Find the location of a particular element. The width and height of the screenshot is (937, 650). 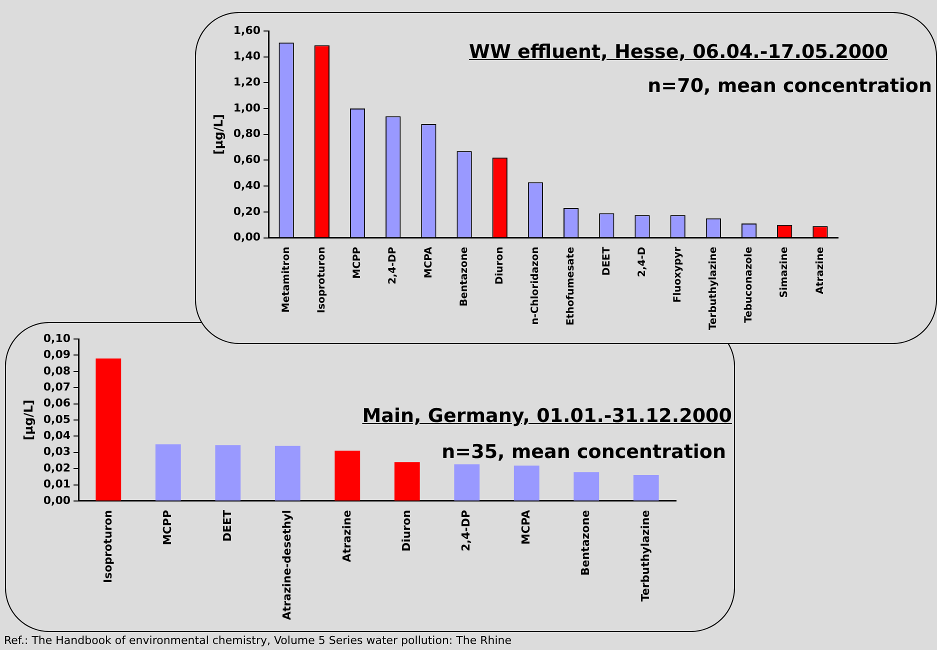

y-tick-label: 1,40 is located at coordinates (247, 56).